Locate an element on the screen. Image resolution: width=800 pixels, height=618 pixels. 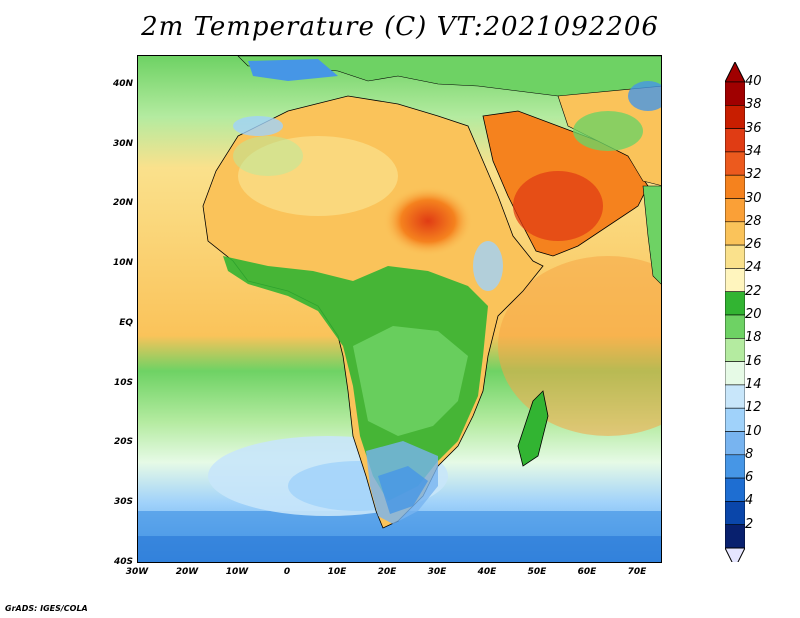
colorbar-label: 18 is located at coordinates (753, 338).